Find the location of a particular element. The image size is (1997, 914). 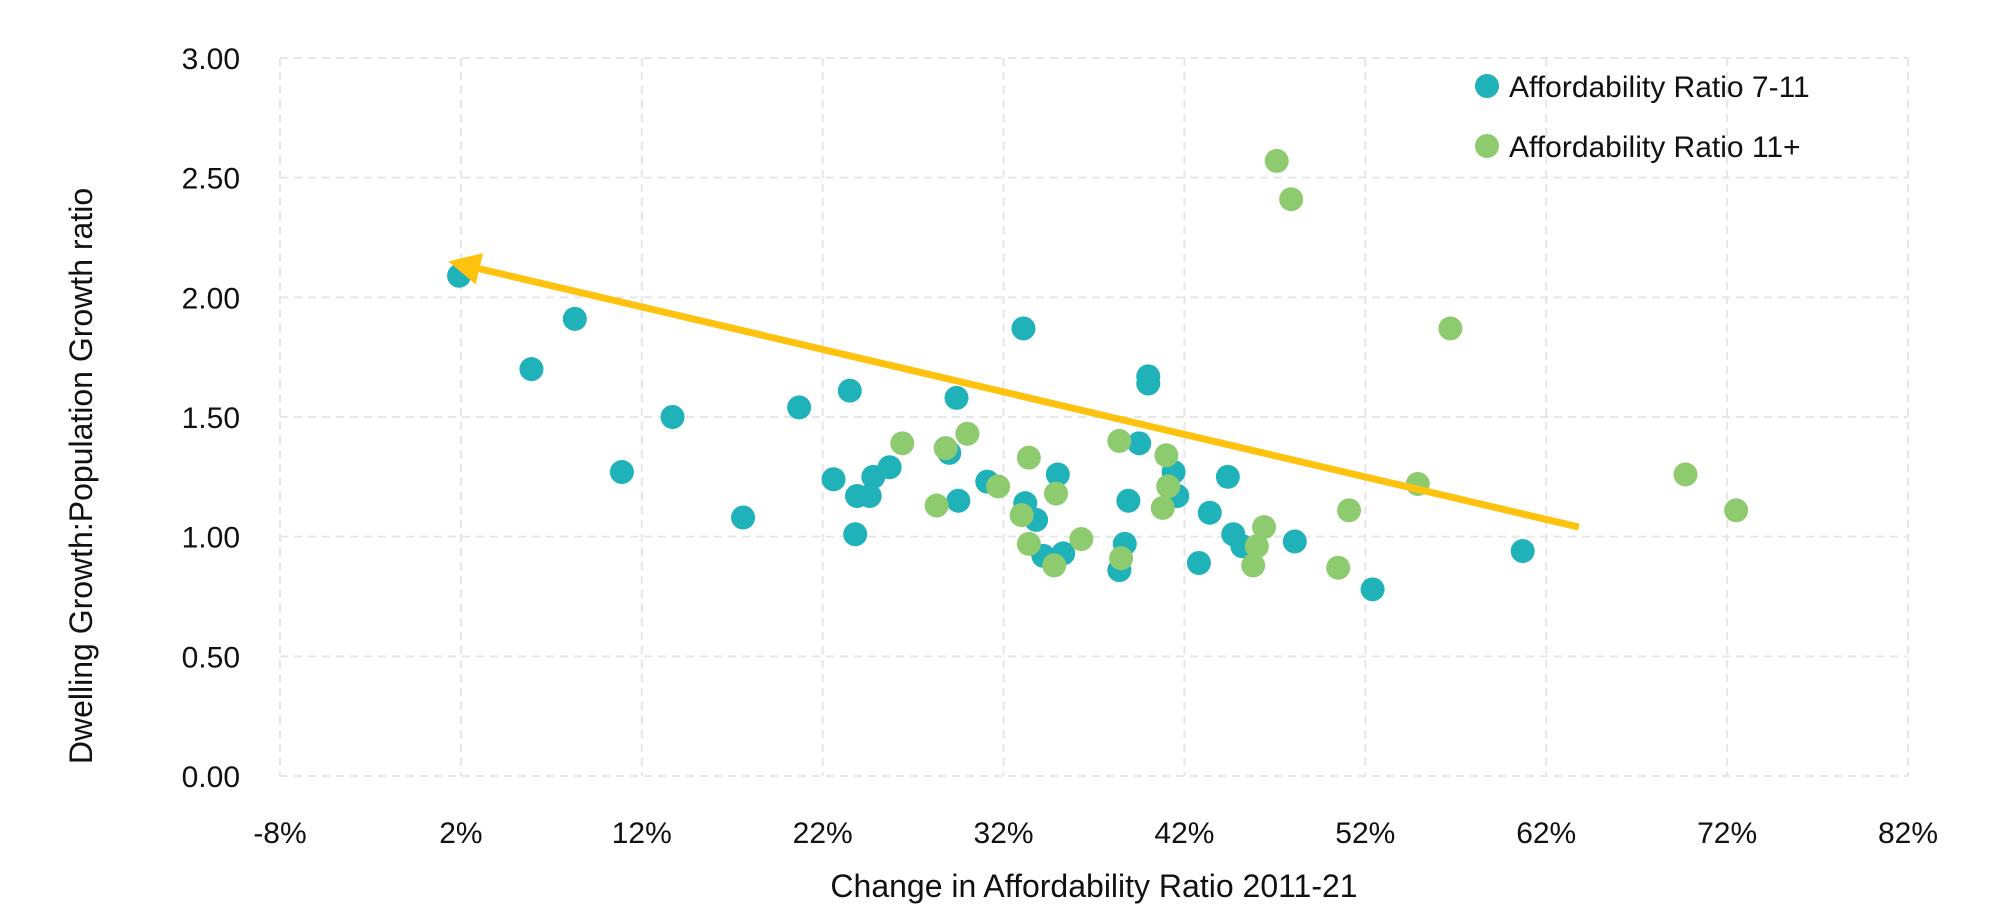

trend-arrow-head is located at coordinates (466, 269).